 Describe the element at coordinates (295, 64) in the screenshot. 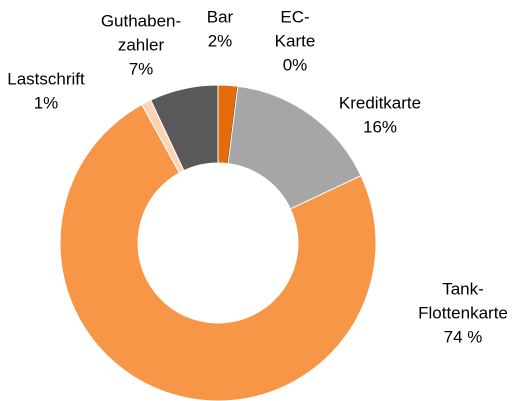

I see `value-label: 0%` at that location.